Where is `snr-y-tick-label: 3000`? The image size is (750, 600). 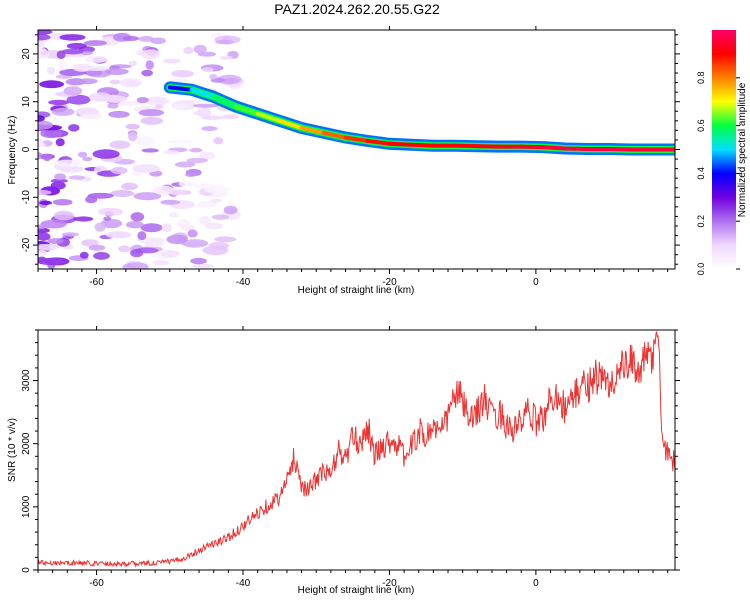 snr-y-tick-label: 3000 is located at coordinates (26, 380).